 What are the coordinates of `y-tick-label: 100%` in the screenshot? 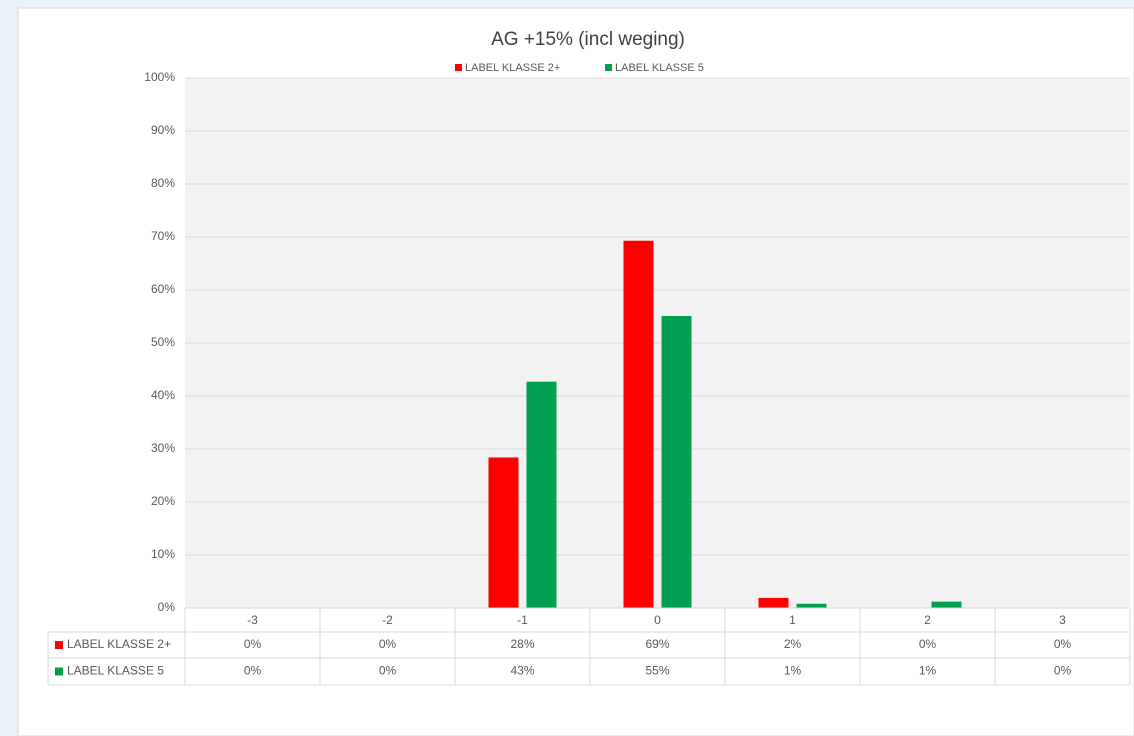 It's located at (159, 77).